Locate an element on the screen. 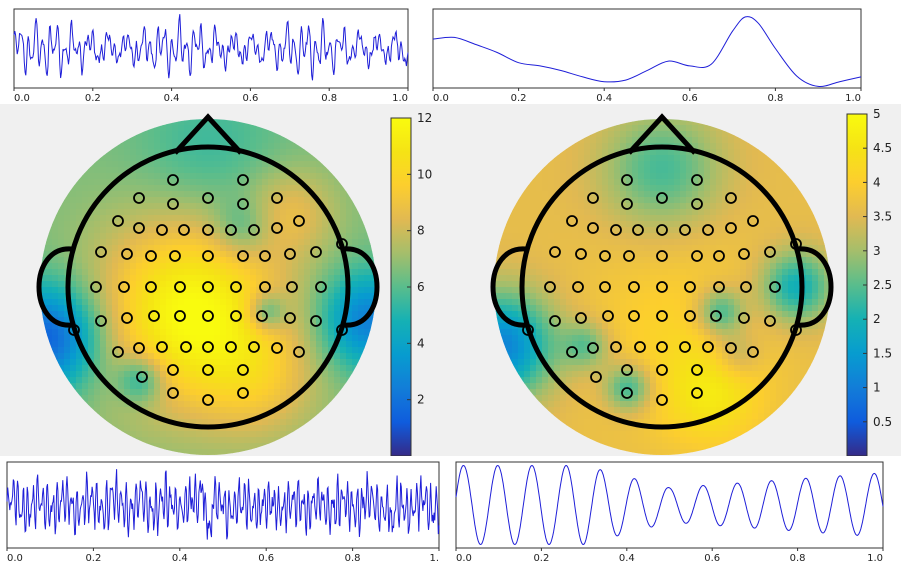  trace-top-right-tick-label: 0.8 is located at coordinates (775, 98).